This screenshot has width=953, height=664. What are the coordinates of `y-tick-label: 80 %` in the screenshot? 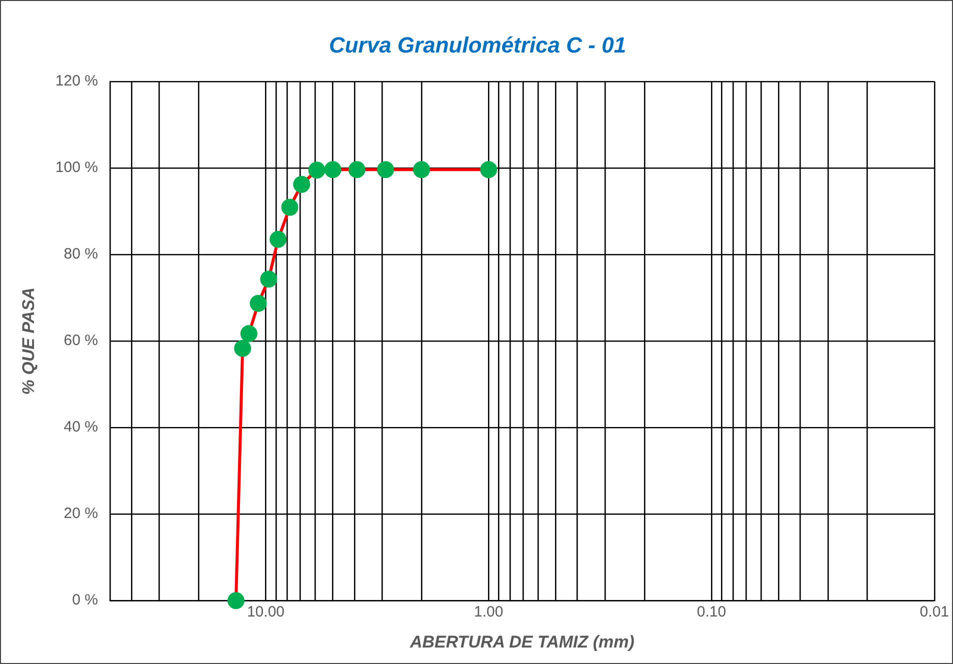 It's located at (81, 254).